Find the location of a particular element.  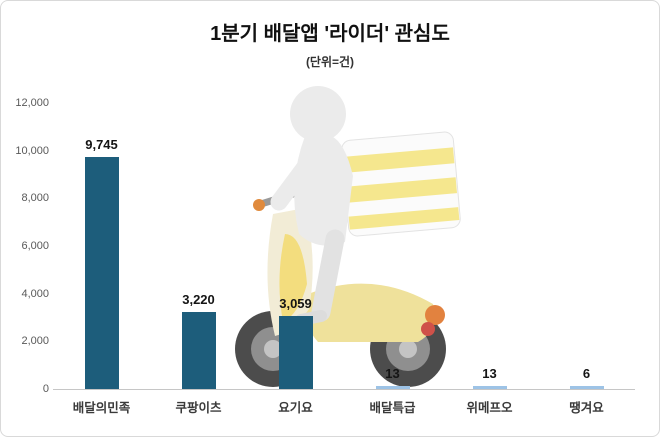

x-tick-label: 위메프오 is located at coordinates (489, 408).